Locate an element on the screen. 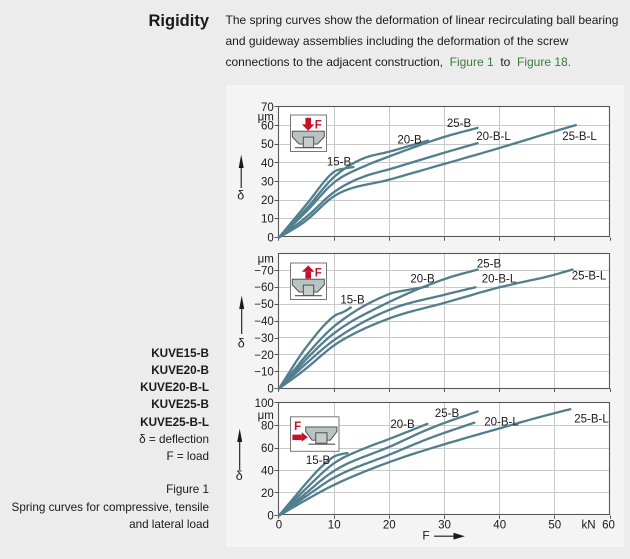 The height and width of the screenshot is (559, 630). svg-text: 80 is located at coordinates (267, 426).